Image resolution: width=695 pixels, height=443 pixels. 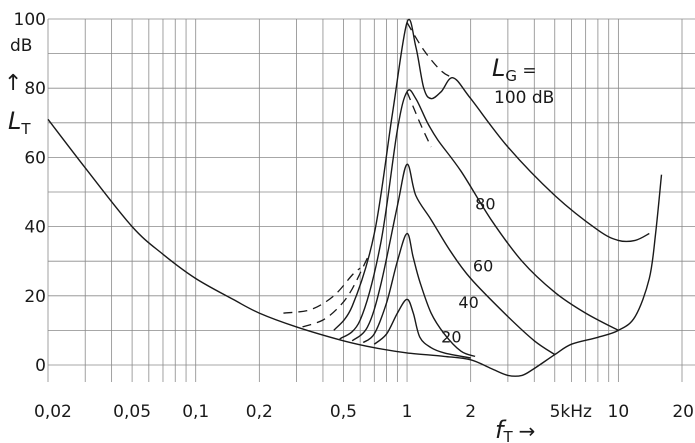 What do you see at coordinates (35, 228) in the screenshot?
I see `y-tick-label: 40` at bounding box center [35, 228].